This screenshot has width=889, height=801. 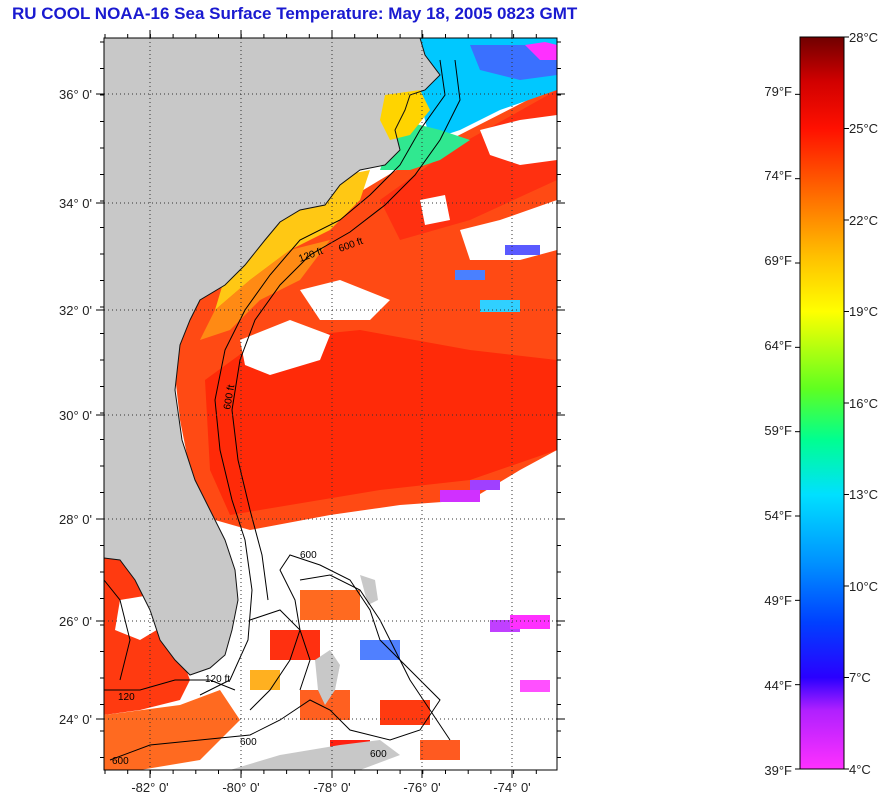 I want to click on celsius-label: 22°C, so click(x=863, y=220).